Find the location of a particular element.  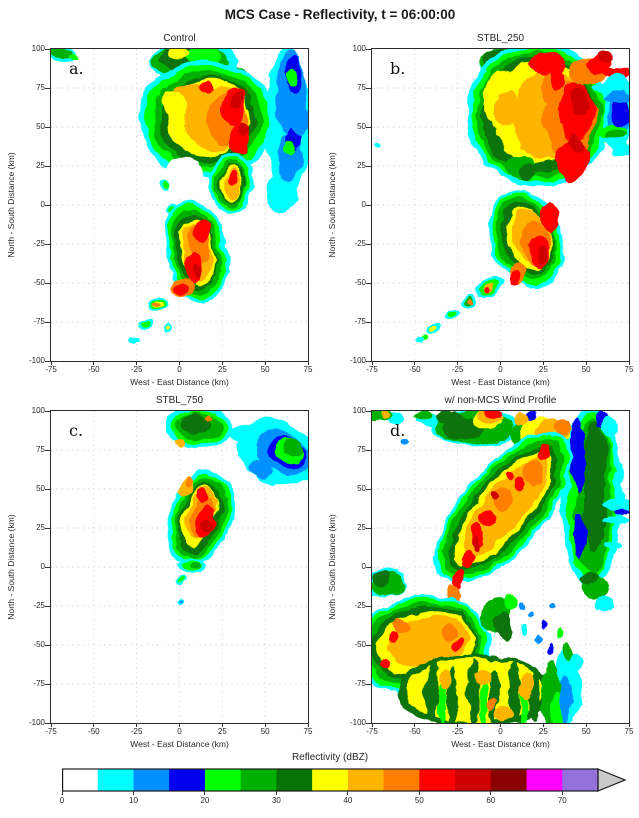

colorbar-svg is located at coordinates (344, 780).